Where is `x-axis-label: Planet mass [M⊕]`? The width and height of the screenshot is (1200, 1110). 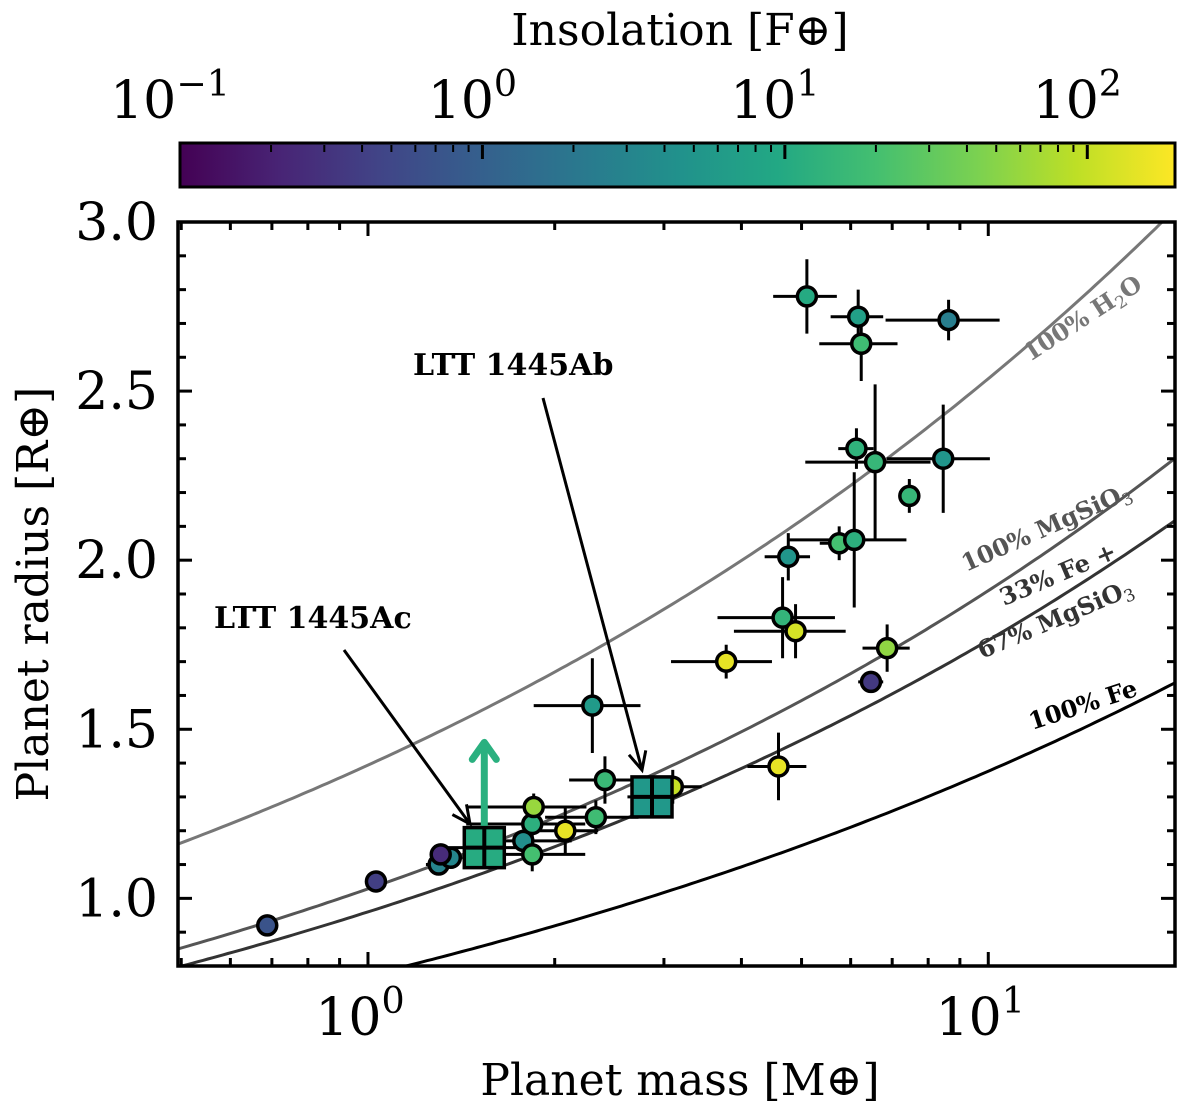 x-axis-label: Planet mass [M⊕] is located at coordinates (679, 1080).